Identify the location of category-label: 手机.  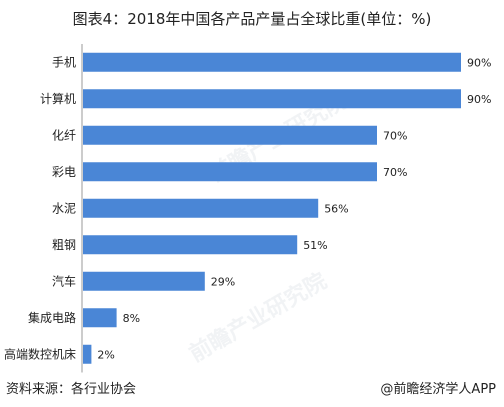
(64, 62).